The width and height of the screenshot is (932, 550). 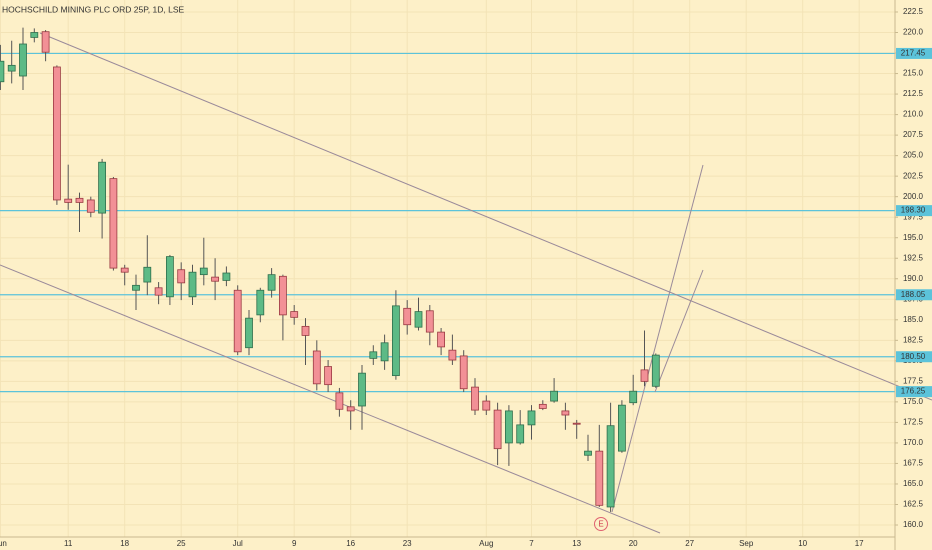 What do you see at coordinates (294, 543) in the screenshot?
I see `x-tick-label: 9` at bounding box center [294, 543].